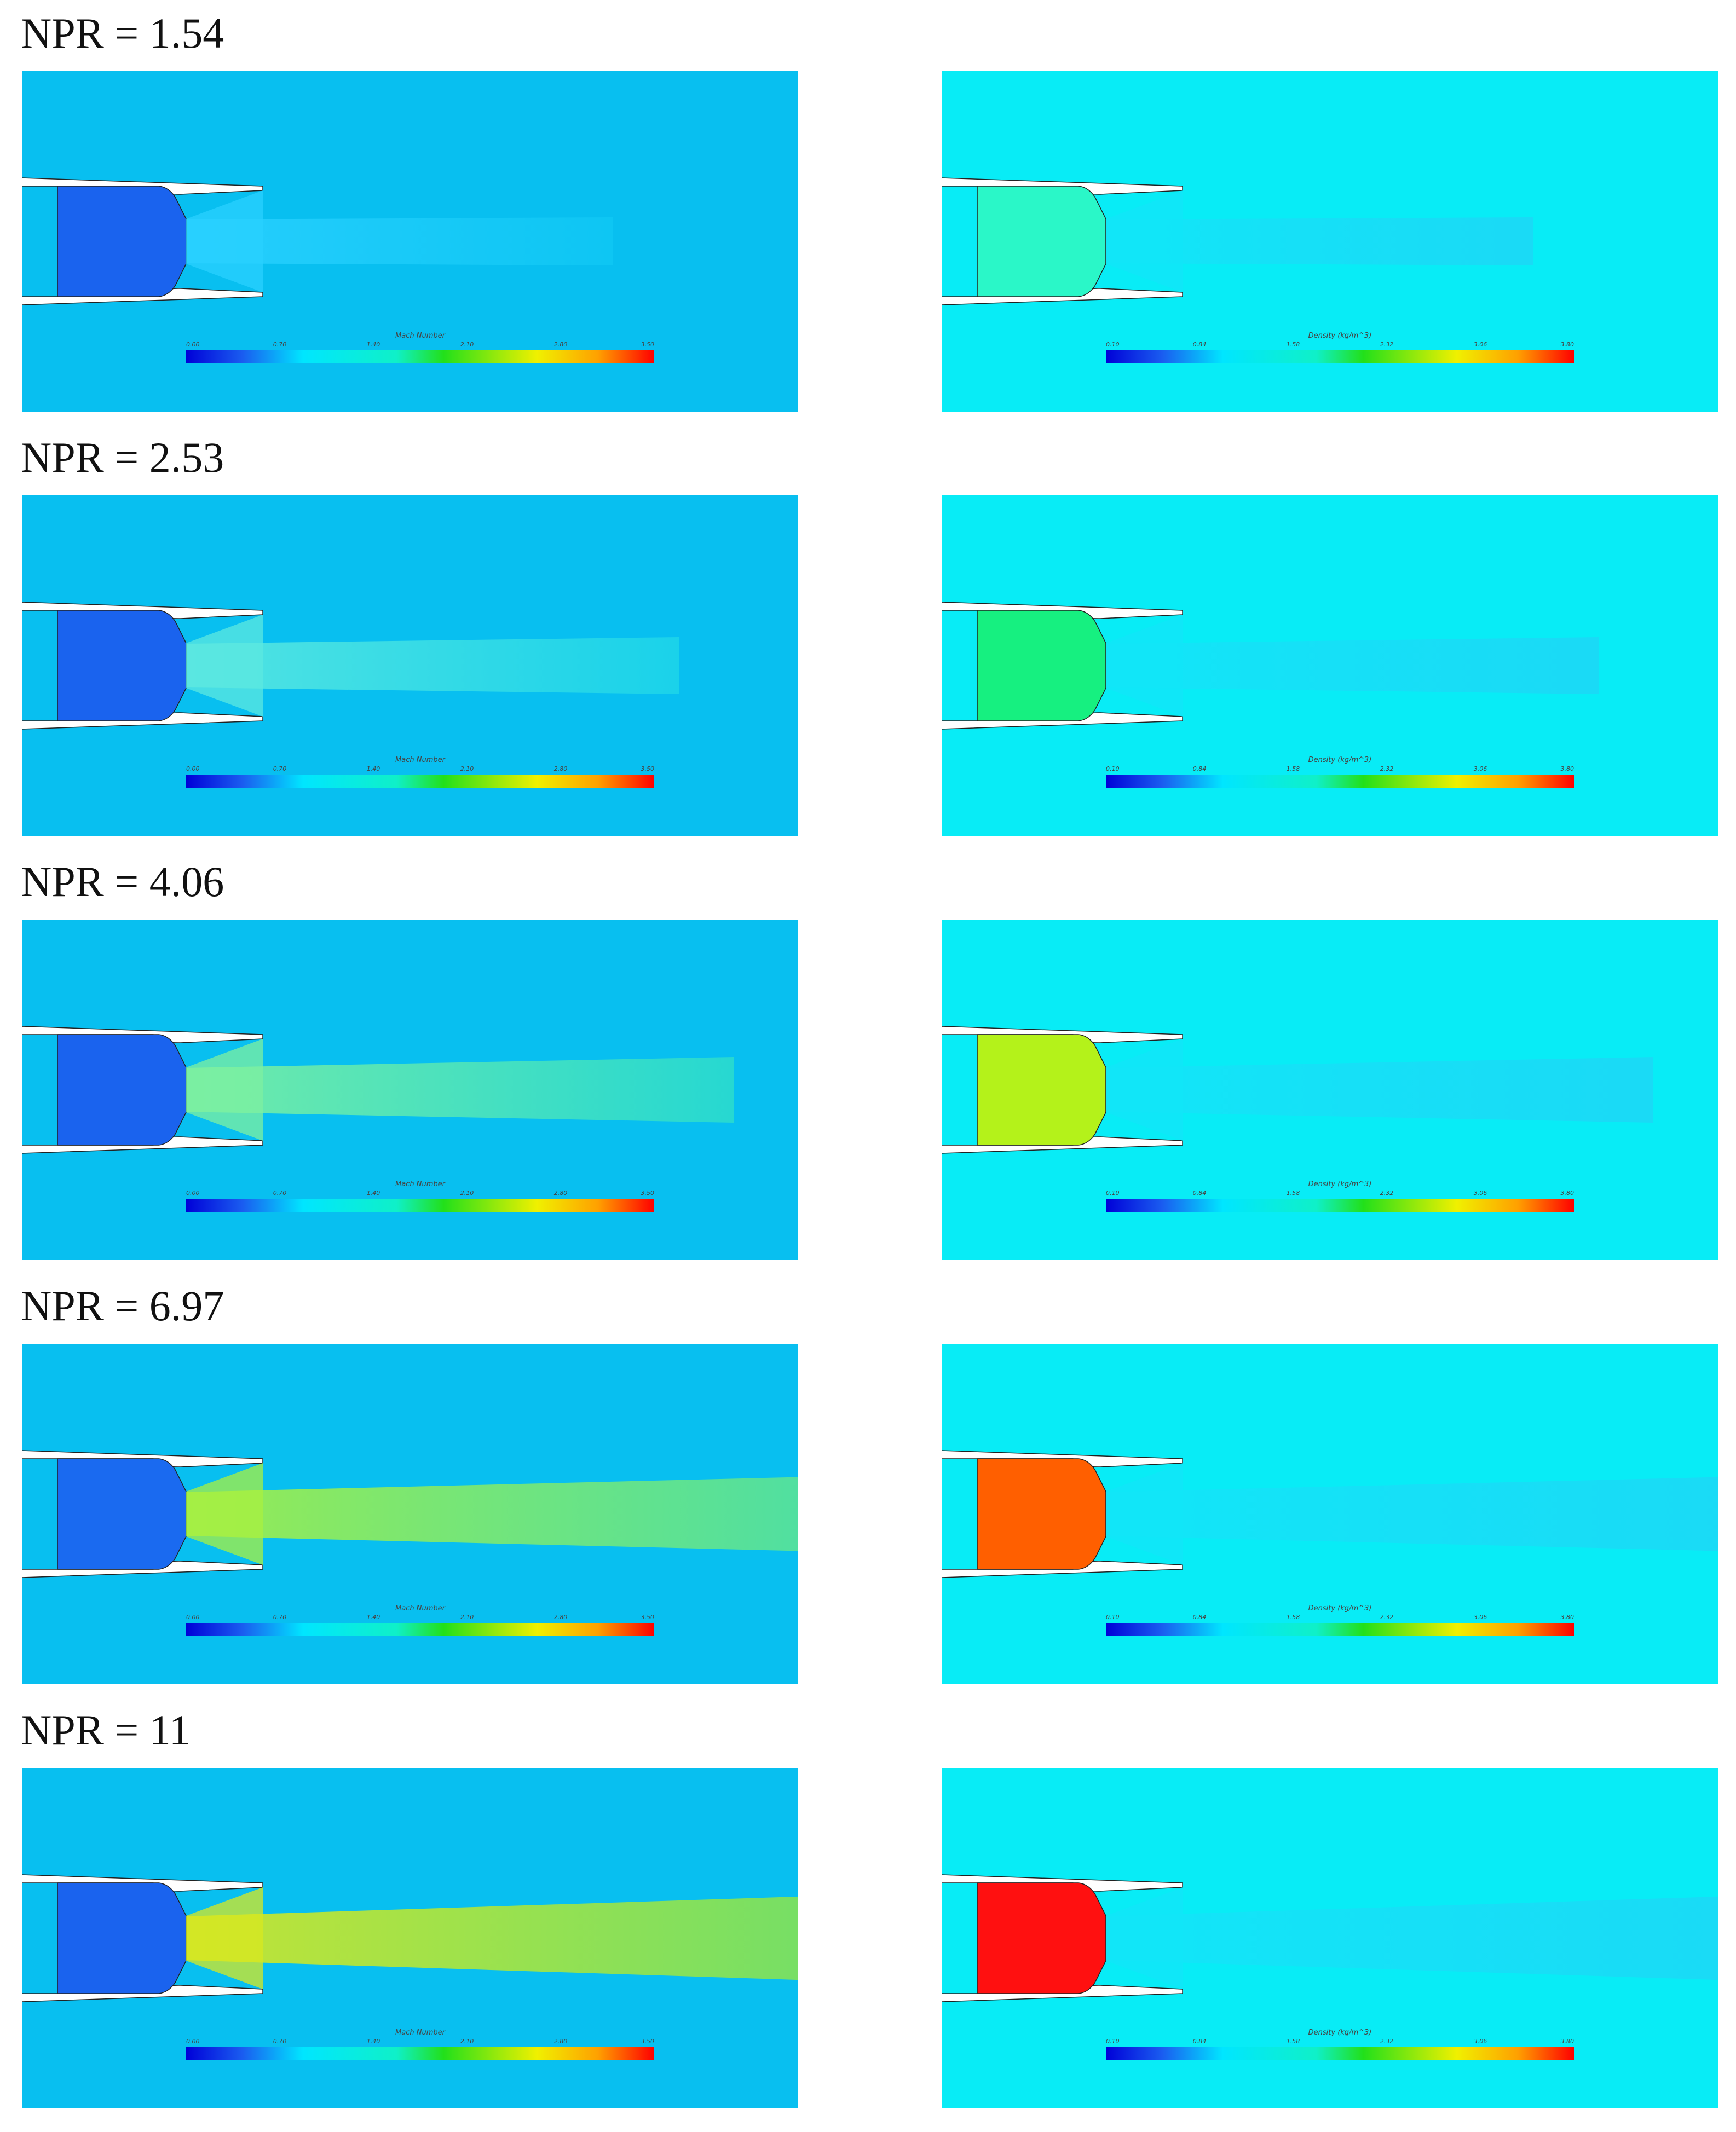  What do you see at coordinates (123, 457) in the screenshot?
I see `row-title: NPR = 2.53` at bounding box center [123, 457].